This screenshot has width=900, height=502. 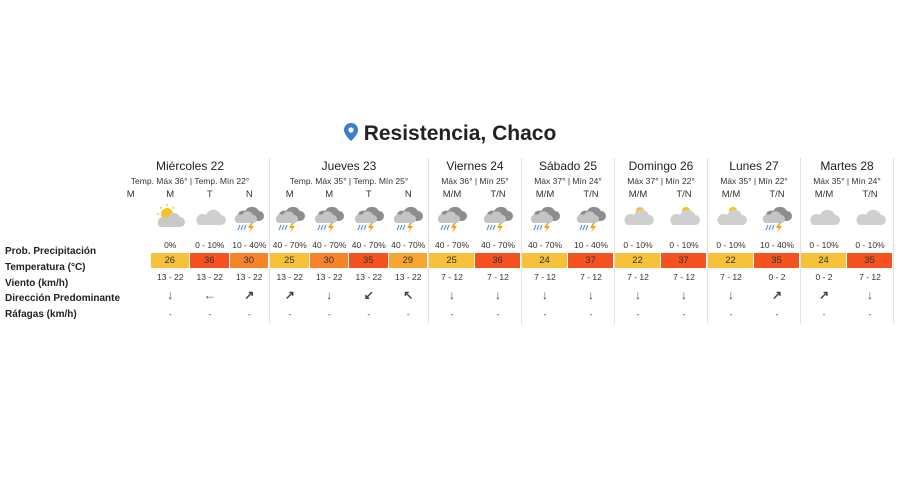 What do you see at coordinates (407, 260) in the screenshot?
I see `temperature: 29` at bounding box center [407, 260].